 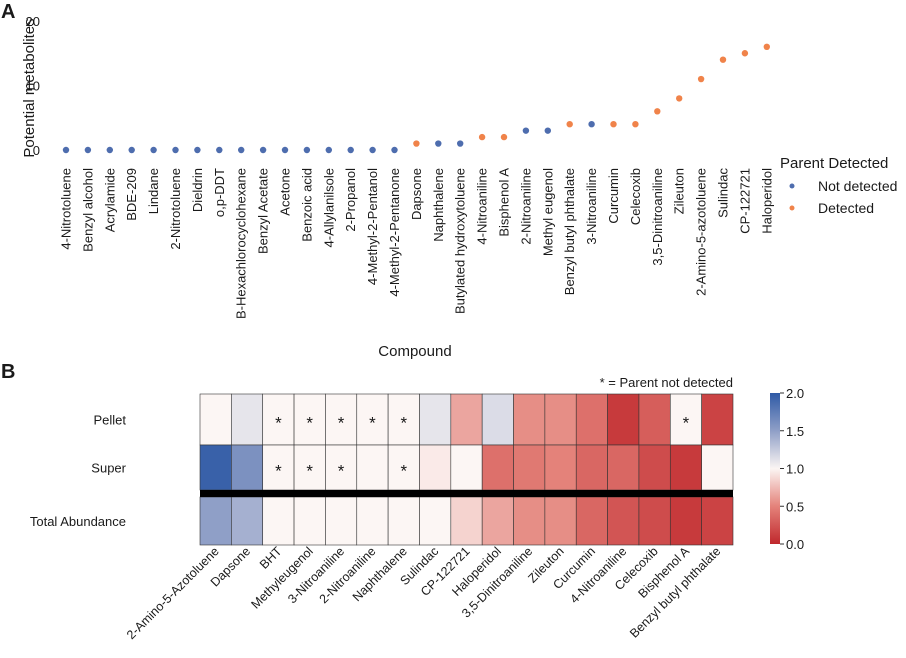 What do you see at coordinates (33, 86) in the screenshot?
I see `scatter-y-tick: 10` at bounding box center [33, 86].